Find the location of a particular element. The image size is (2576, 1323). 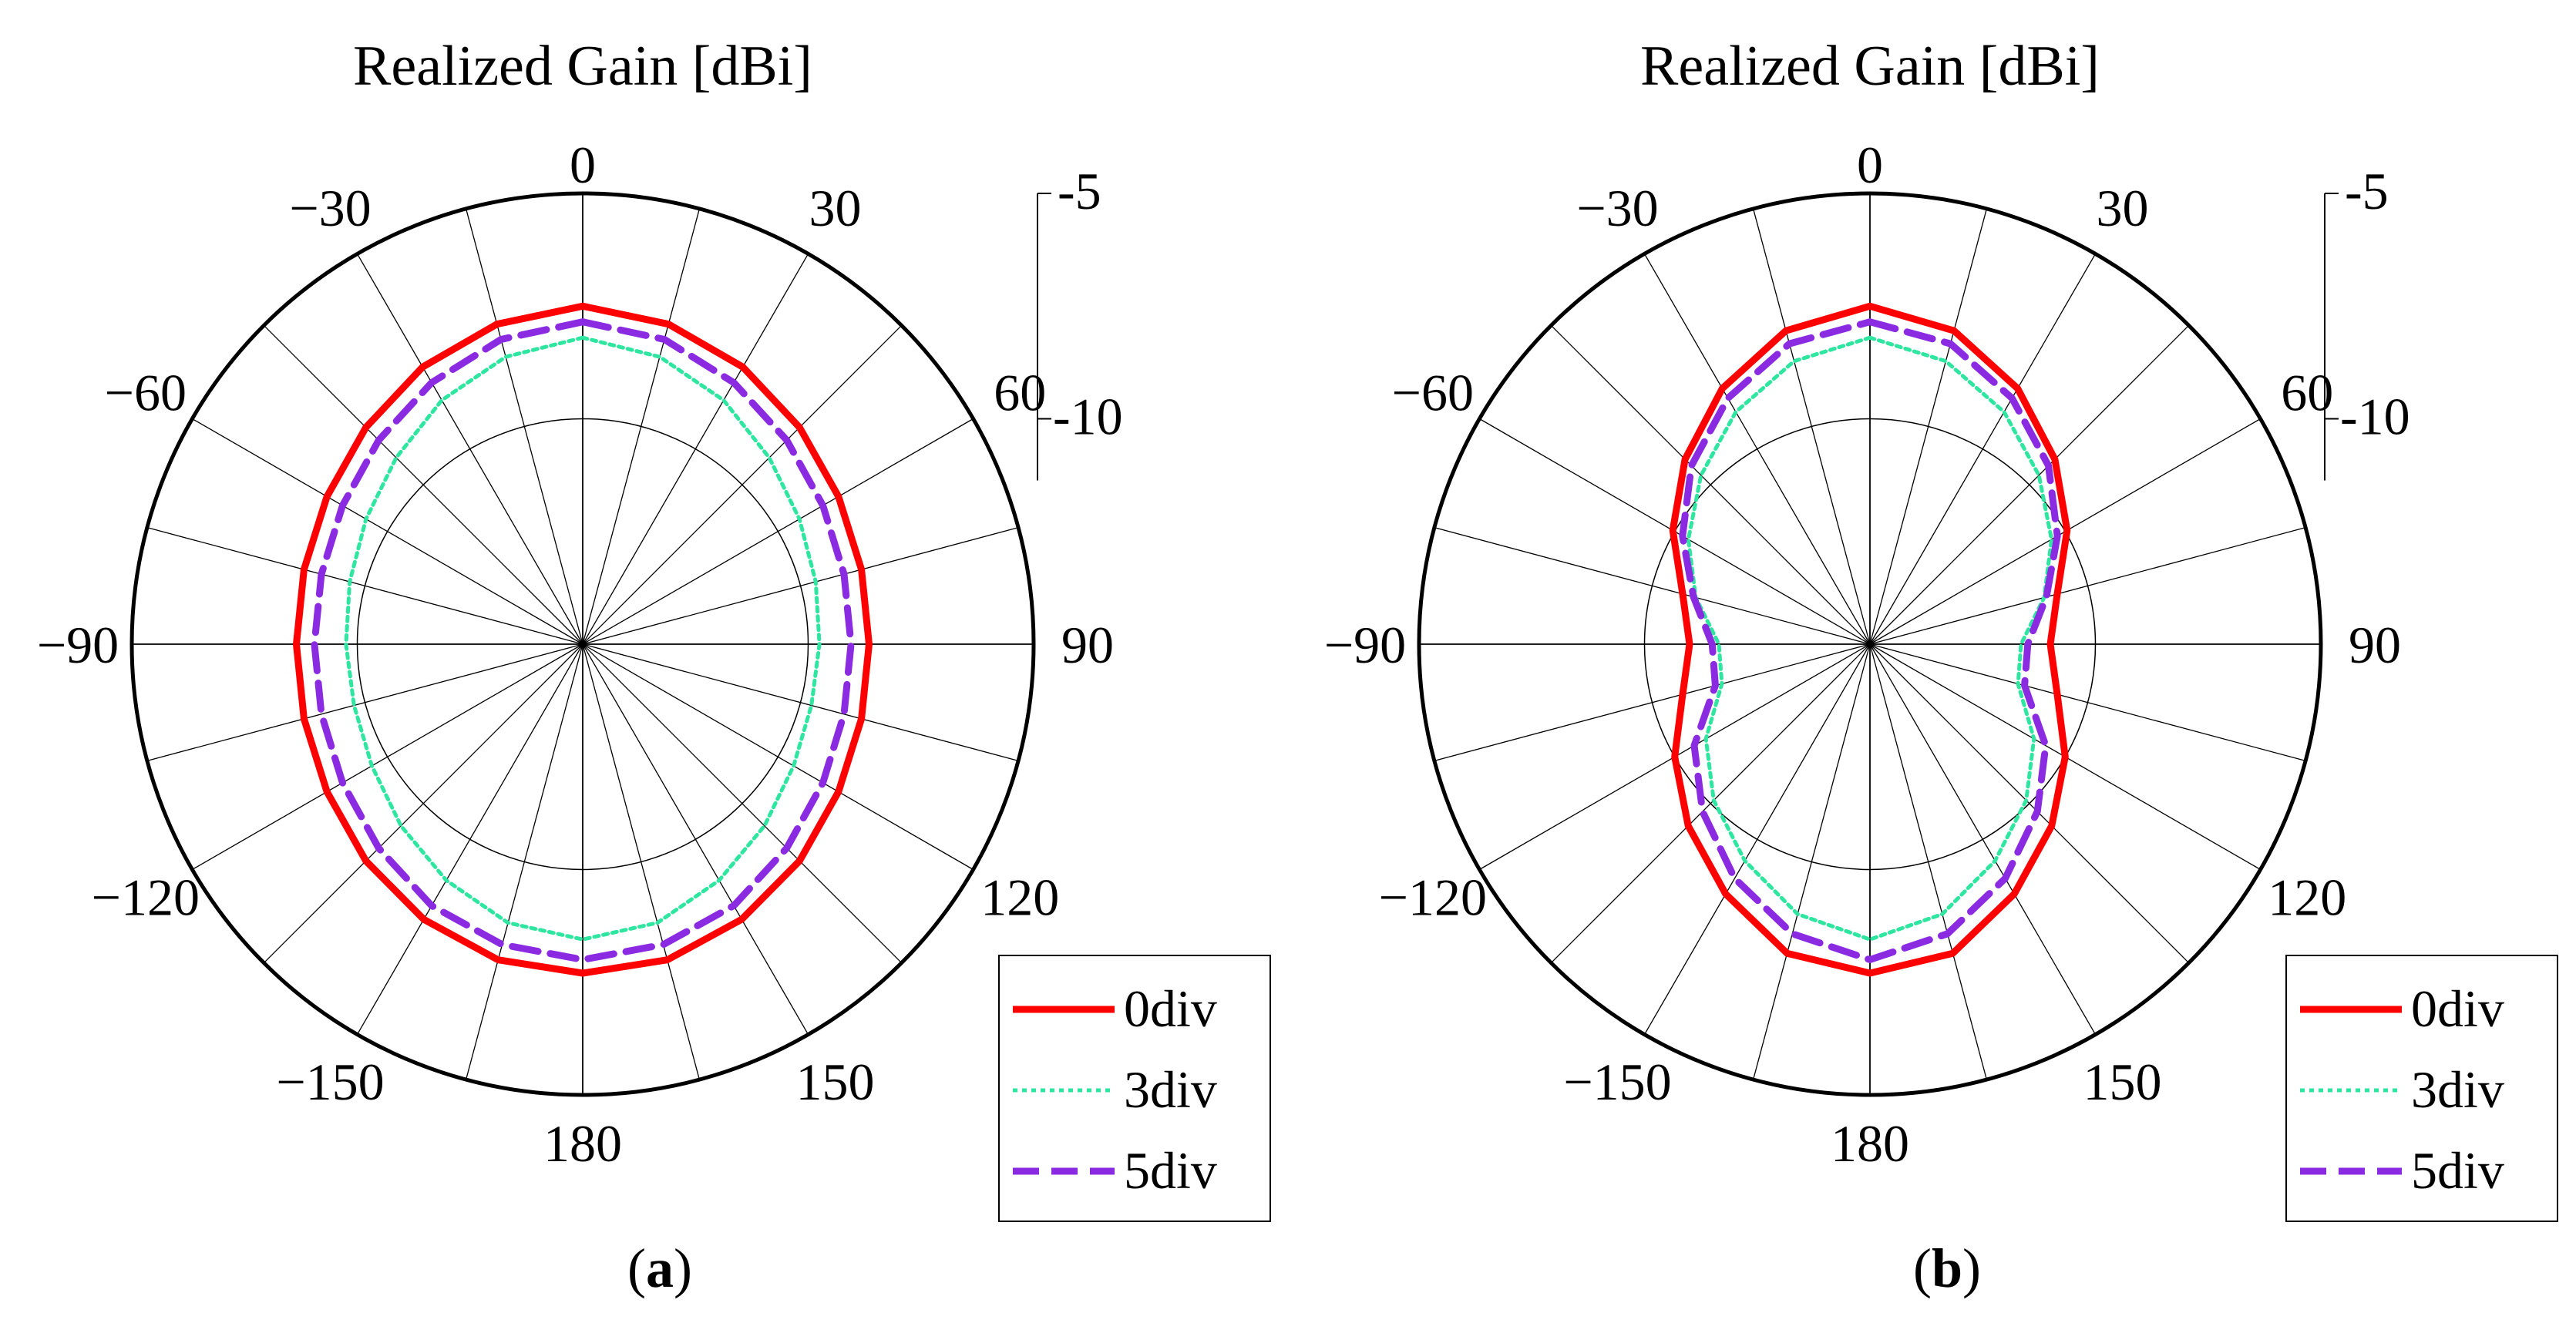

panel-letter: b is located at coordinates (1947, 1268).